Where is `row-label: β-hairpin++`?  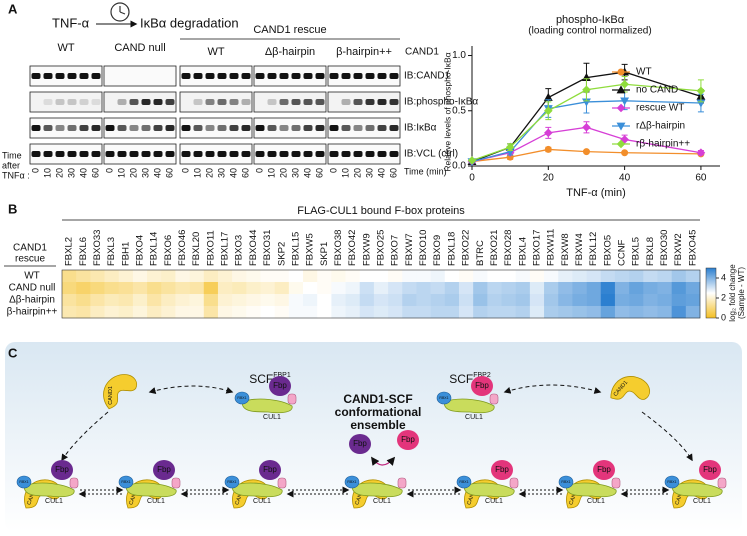 row-label: β-hairpin++ is located at coordinates (32, 312).